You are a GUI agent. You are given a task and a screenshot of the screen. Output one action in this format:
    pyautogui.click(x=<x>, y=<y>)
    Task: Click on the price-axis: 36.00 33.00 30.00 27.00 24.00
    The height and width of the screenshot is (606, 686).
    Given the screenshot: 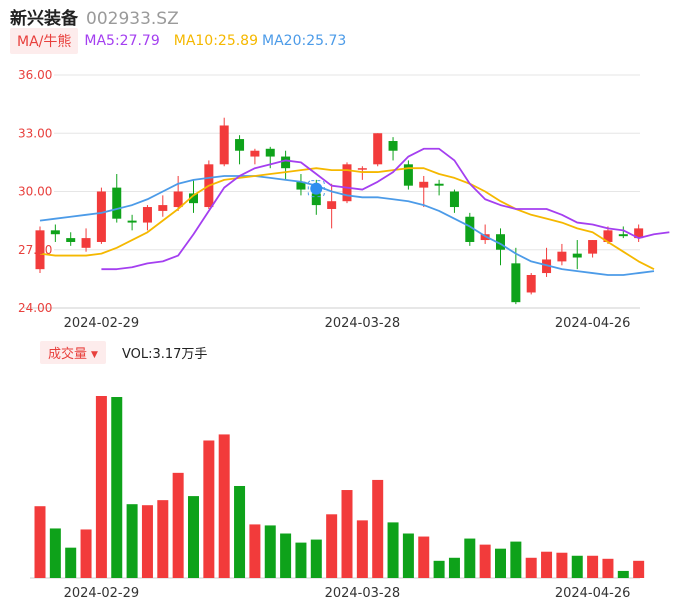 What is the action you would take?
    pyautogui.click(x=35, y=191)
    